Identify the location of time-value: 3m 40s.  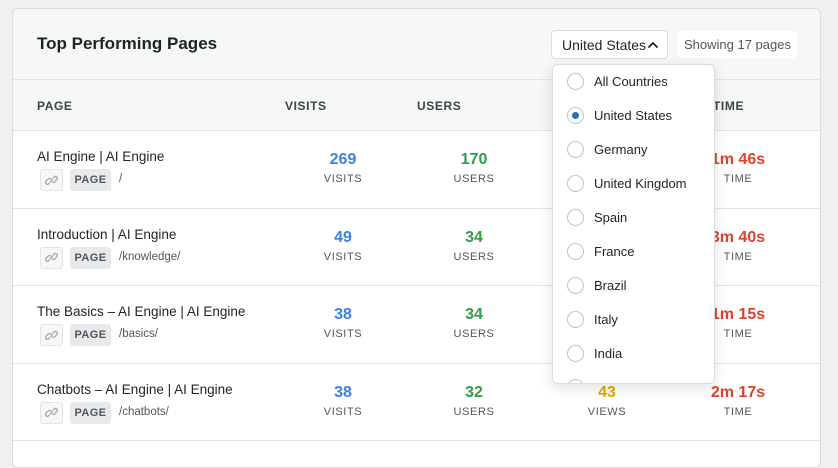
(738, 237).